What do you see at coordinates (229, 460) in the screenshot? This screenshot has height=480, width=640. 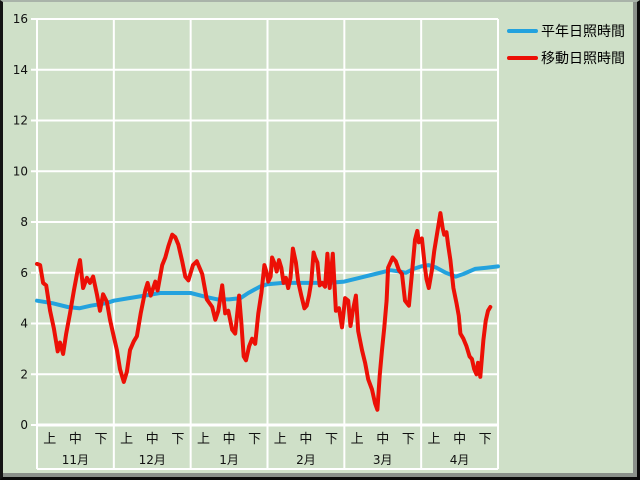 I see `month-label: 1月` at bounding box center [229, 460].